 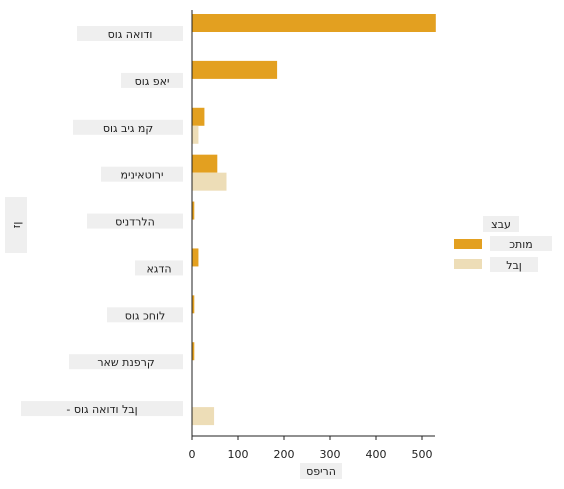 What do you see at coordinates (376, 454) in the screenshot?
I see `x-tick-label-4: 400` at bounding box center [376, 454].